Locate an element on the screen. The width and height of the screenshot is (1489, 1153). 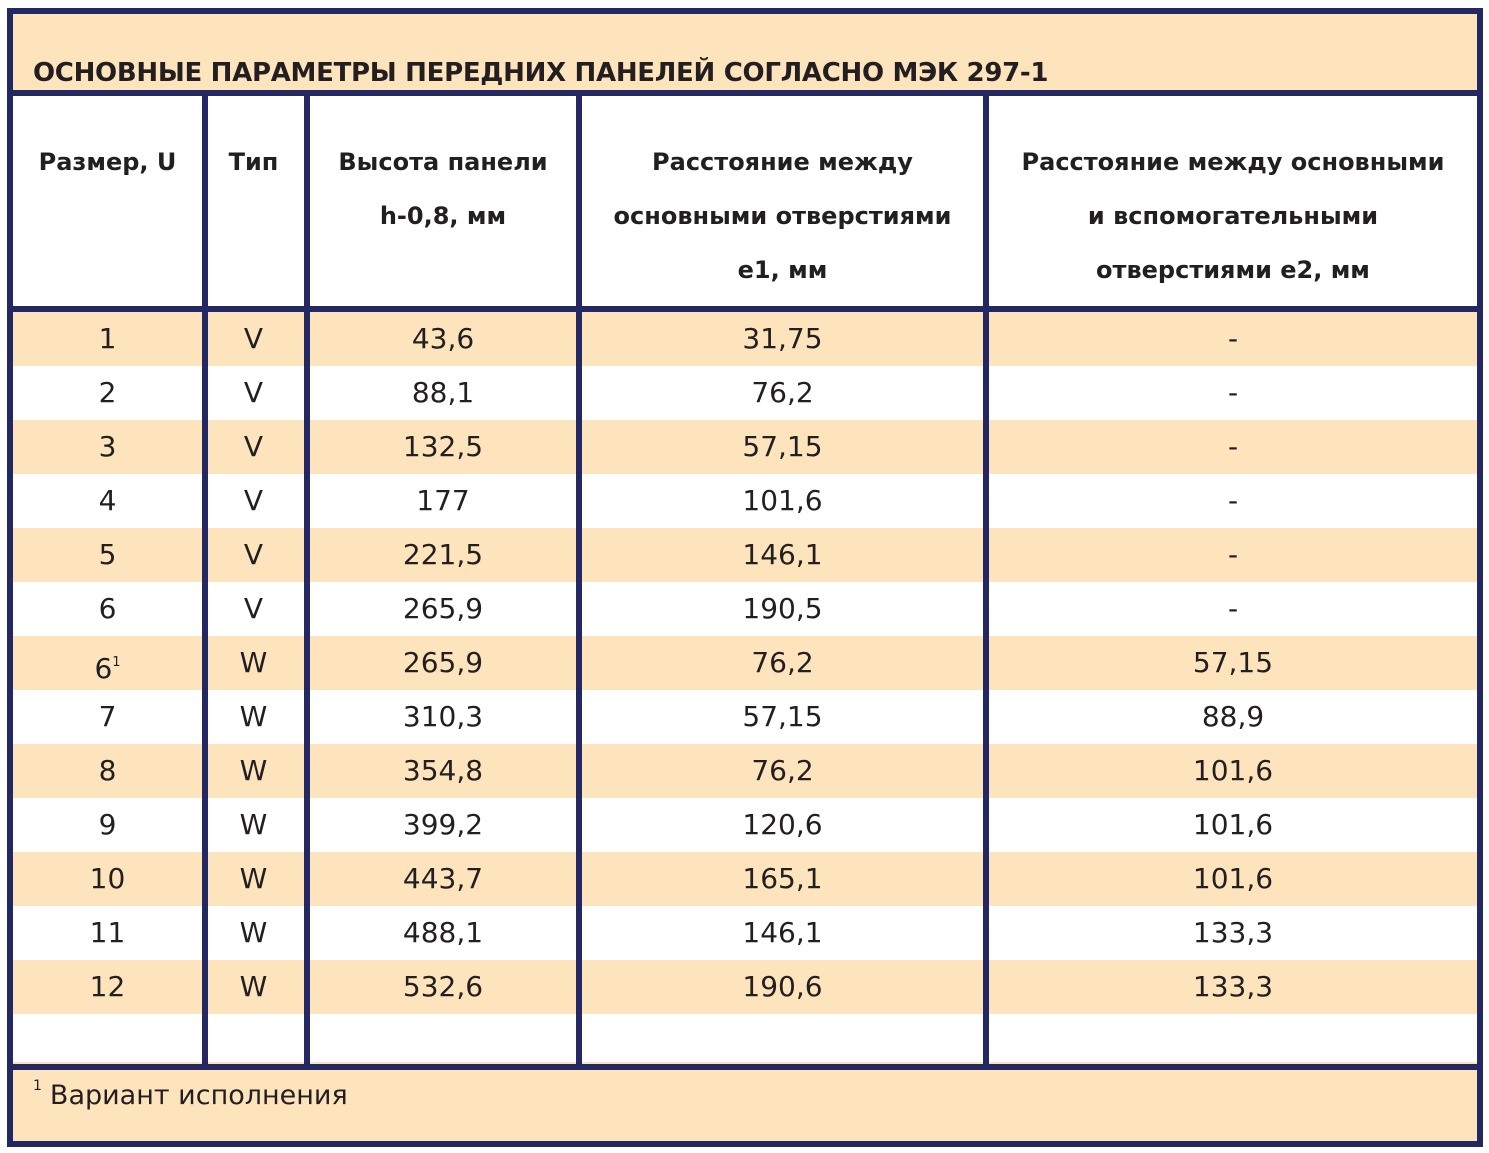
cell-value: 443,7 is located at coordinates (443, 878).